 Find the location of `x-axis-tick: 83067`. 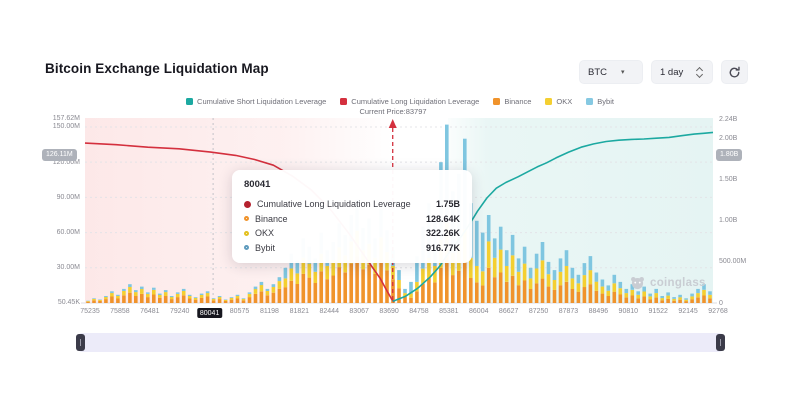

x-axis-tick: 83067 is located at coordinates (359, 311).